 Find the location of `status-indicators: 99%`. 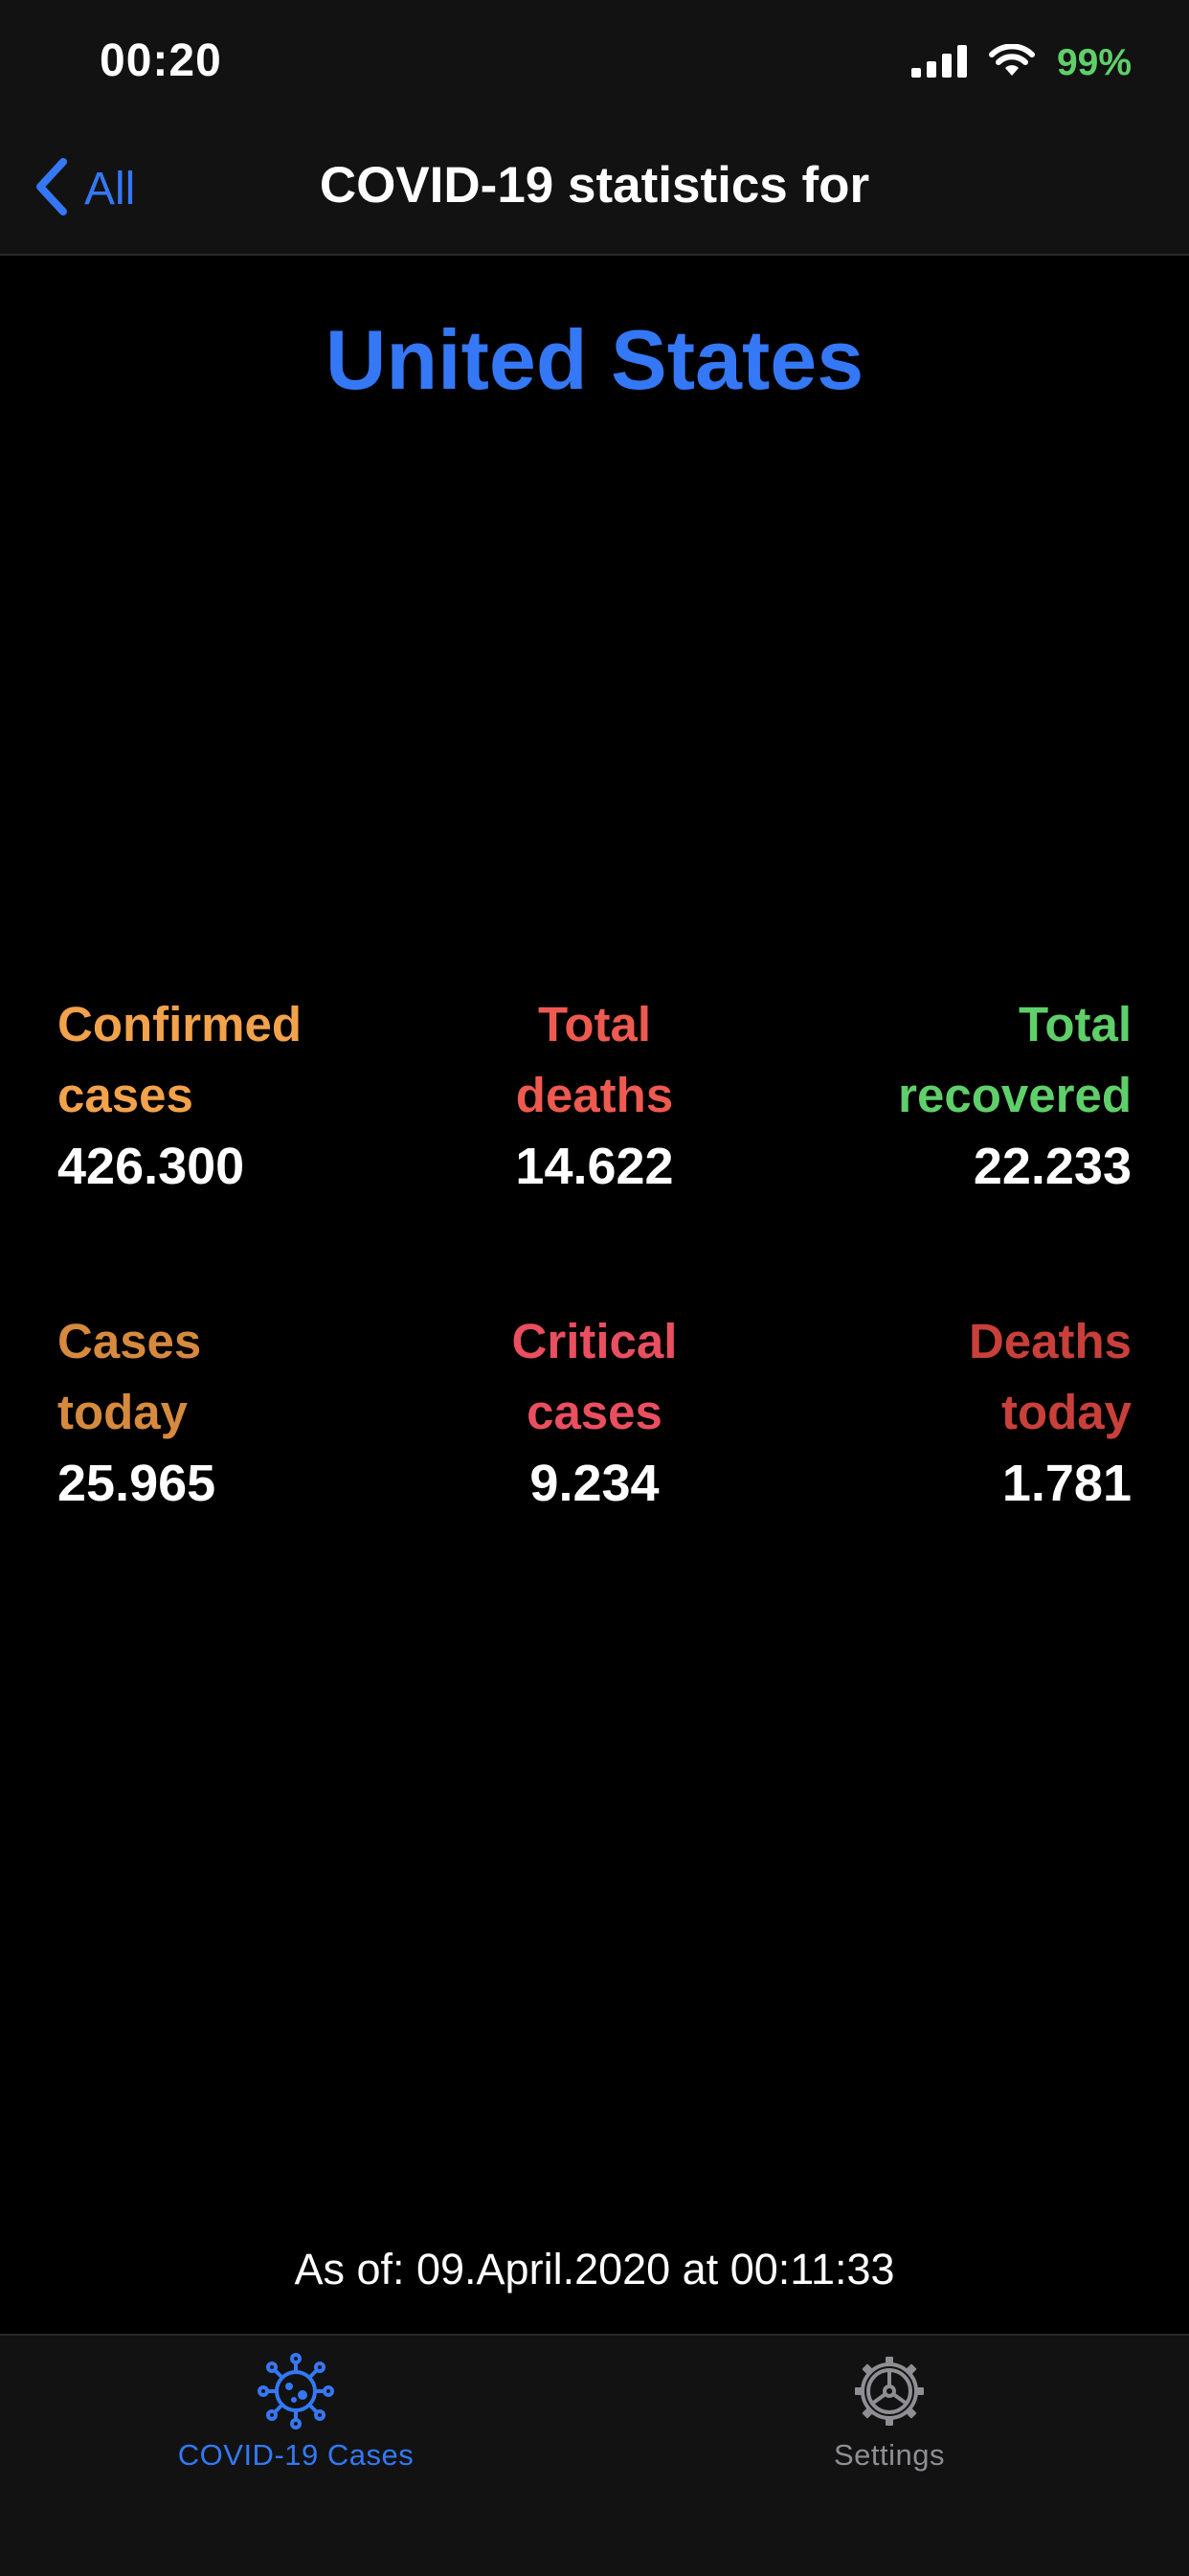

status-indicators: 99% is located at coordinates (1021, 63).